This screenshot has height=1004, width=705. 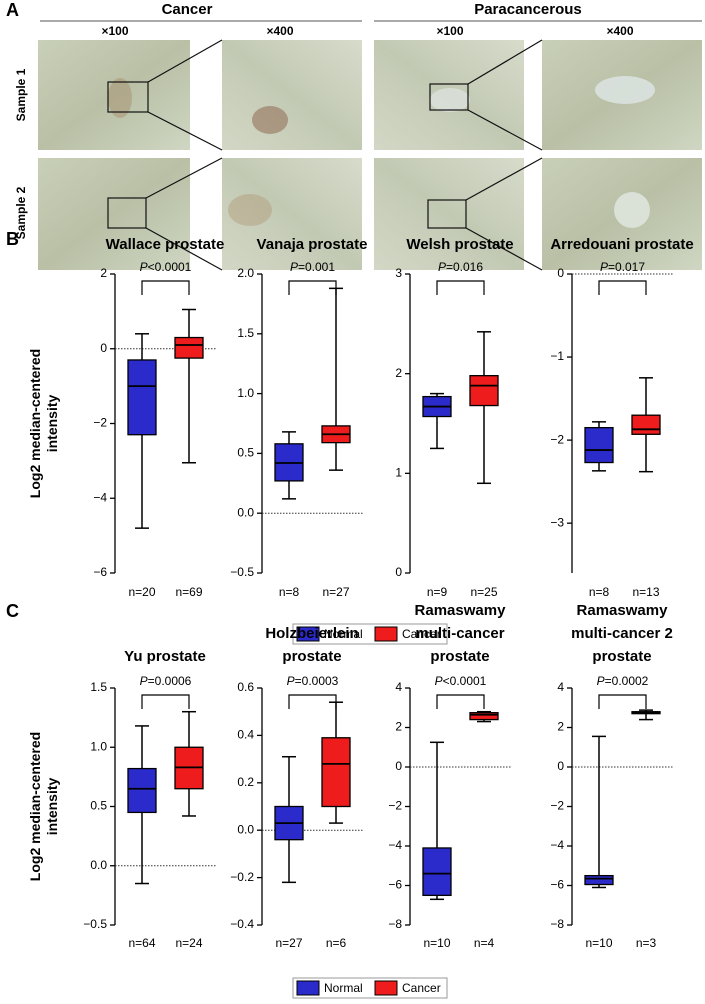 What do you see at coordinates (288, 943) in the screenshot?
I see `x-tick-label: n=27` at bounding box center [288, 943].